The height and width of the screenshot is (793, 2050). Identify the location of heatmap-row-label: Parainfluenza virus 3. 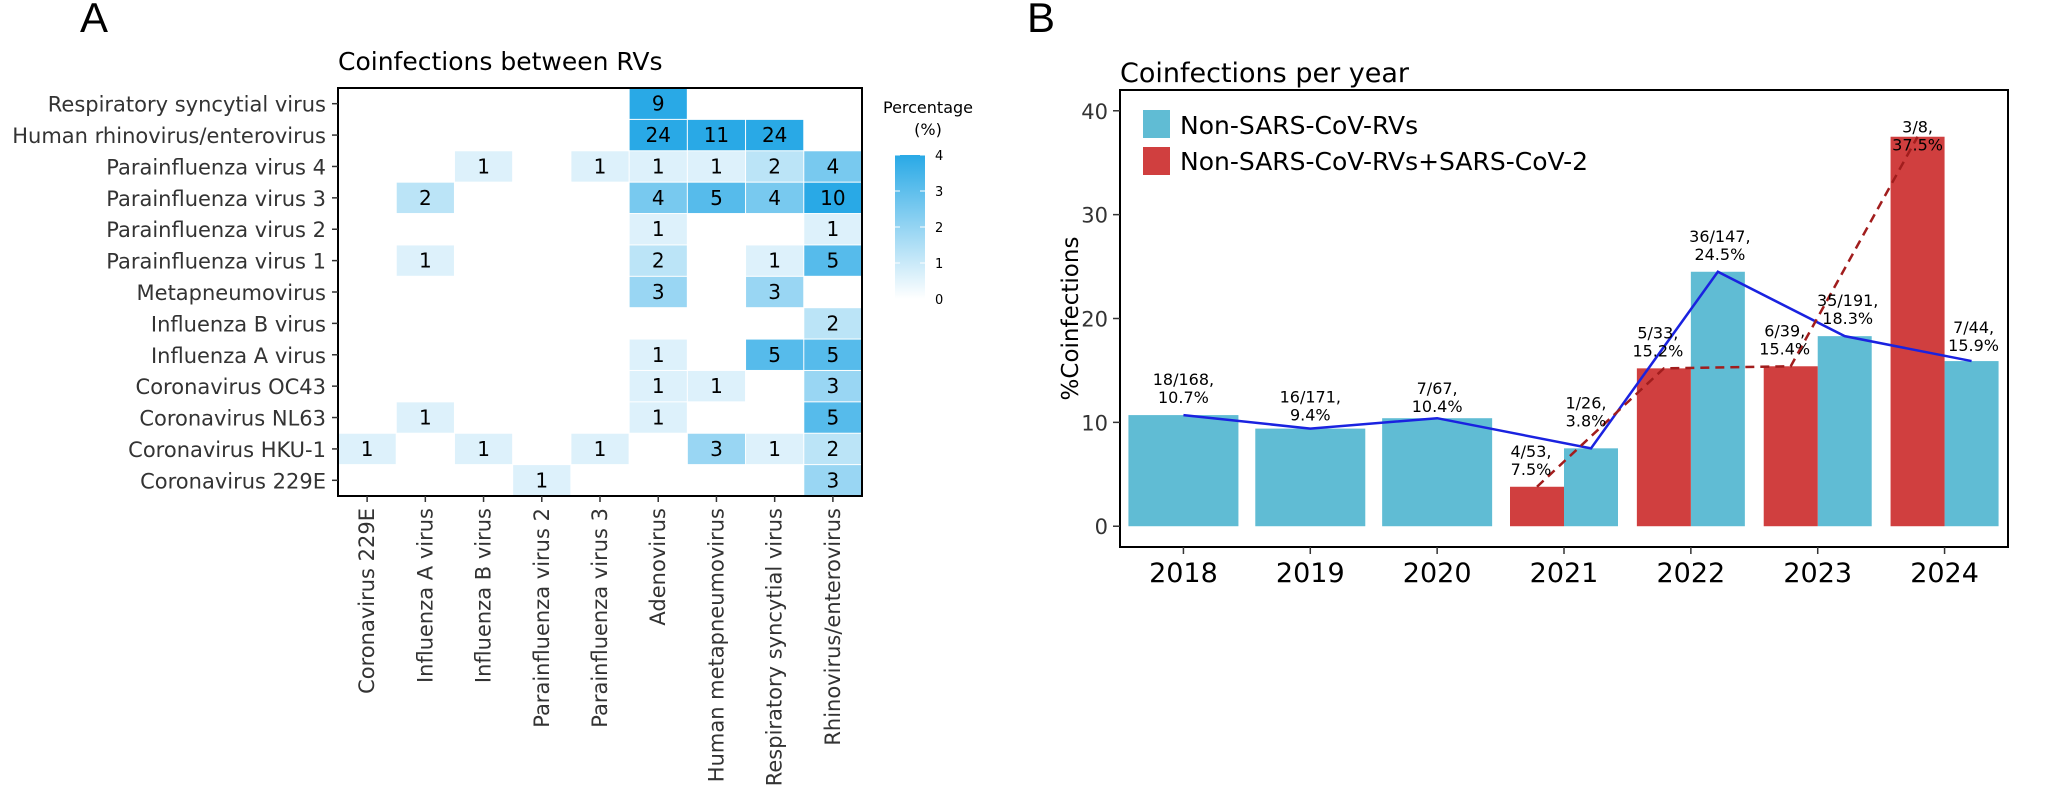
(216, 199).